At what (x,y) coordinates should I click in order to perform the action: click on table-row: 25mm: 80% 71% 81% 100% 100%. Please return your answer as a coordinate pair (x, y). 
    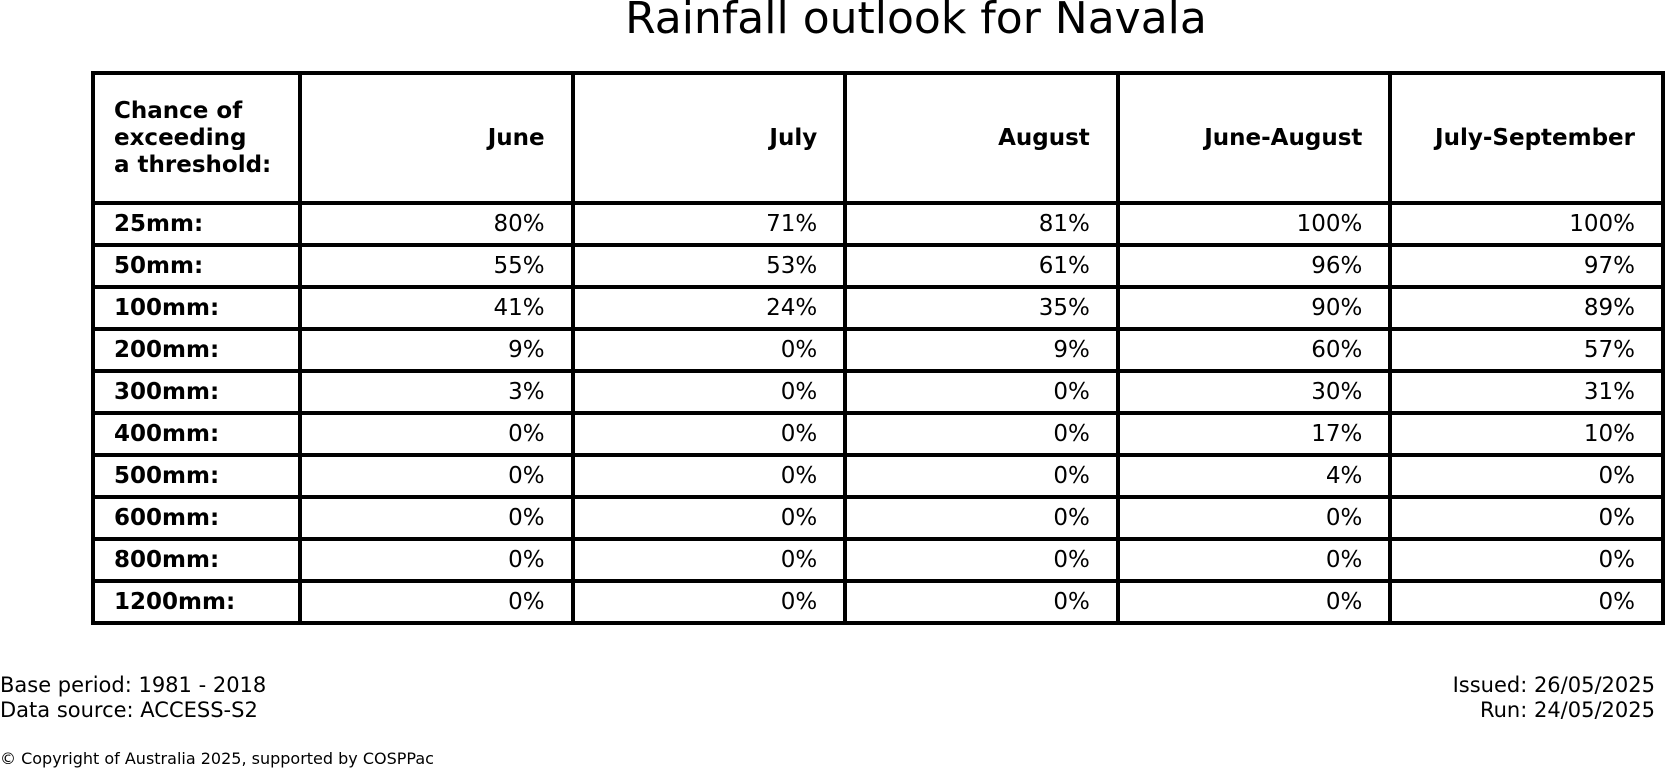
    Looking at the image, I should click on (877, 224).